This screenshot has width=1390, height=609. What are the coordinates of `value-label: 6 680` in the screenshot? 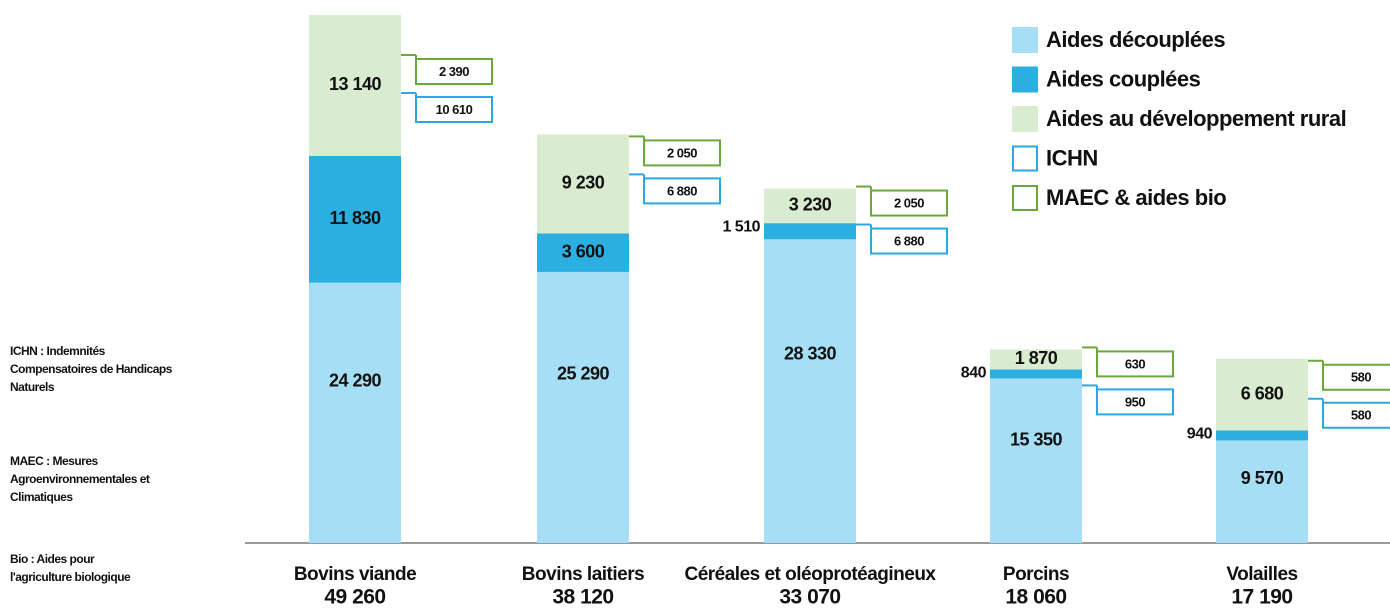 It's located at (1262, 393).